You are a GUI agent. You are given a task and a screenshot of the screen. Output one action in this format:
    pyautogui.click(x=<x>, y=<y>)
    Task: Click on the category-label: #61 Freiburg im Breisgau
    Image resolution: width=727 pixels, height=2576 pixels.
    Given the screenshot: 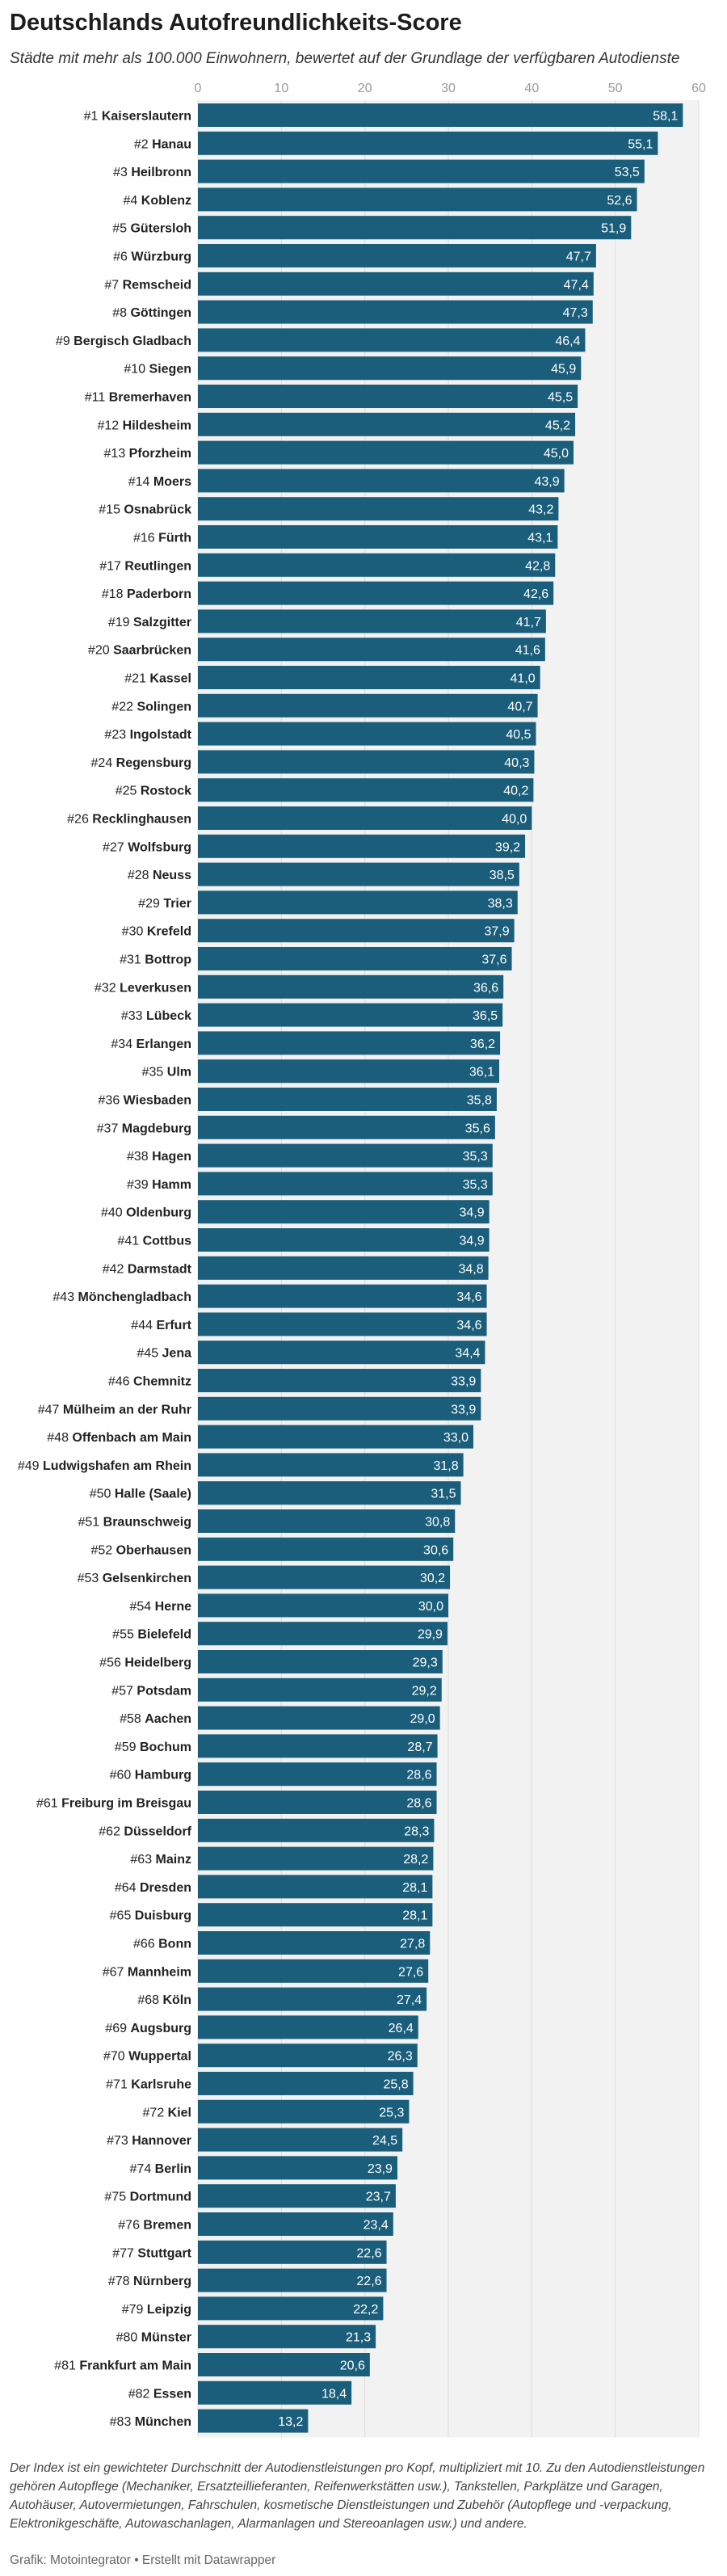 What is the action you would take?
    pyautogui.click(x=113, y=1804)
    